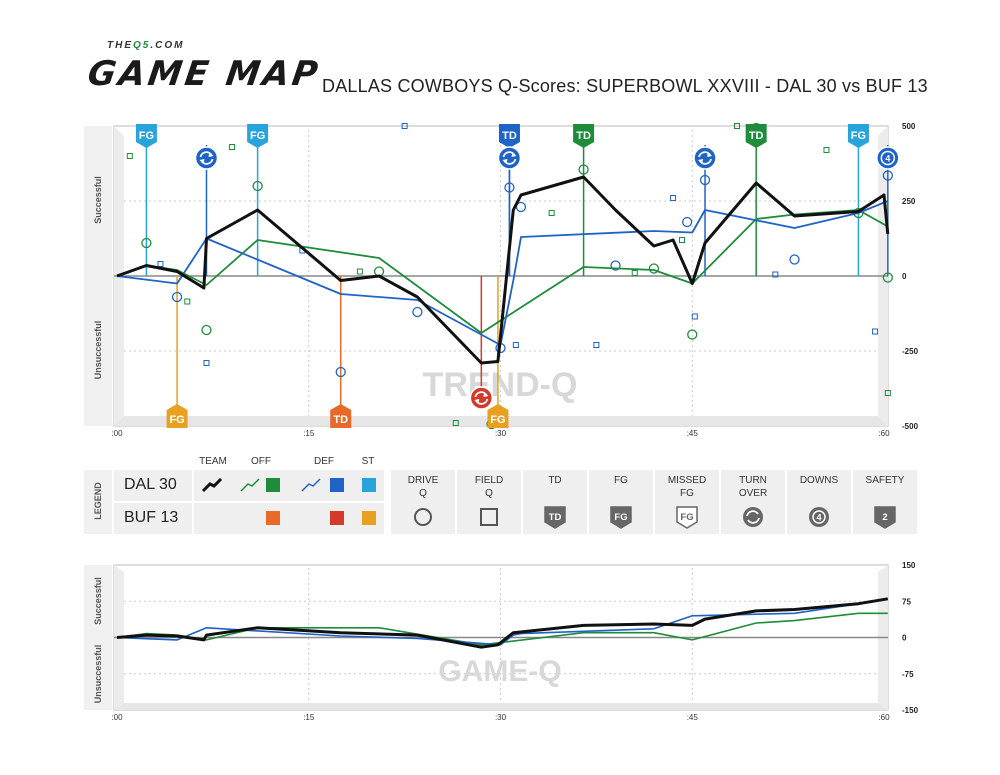  I want to click on legend-side-panel, so click(98, 502).